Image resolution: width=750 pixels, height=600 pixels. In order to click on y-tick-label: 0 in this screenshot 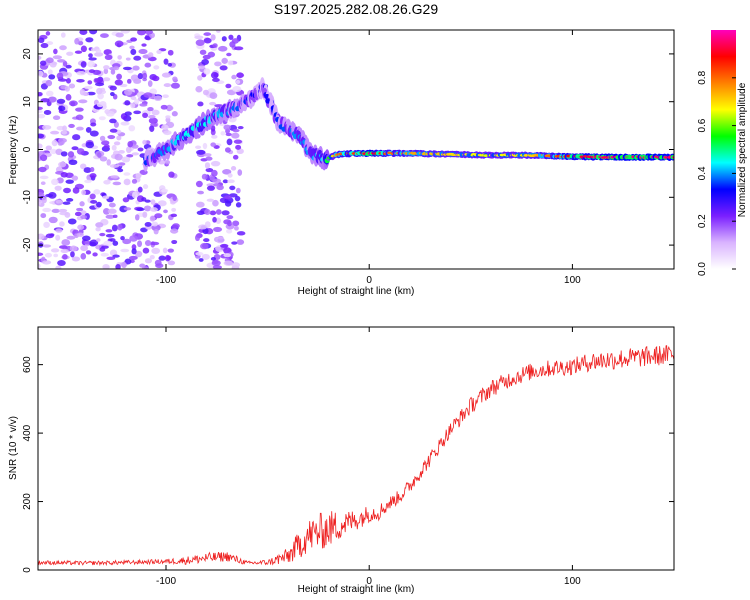, I will do `click(27, 570)`.